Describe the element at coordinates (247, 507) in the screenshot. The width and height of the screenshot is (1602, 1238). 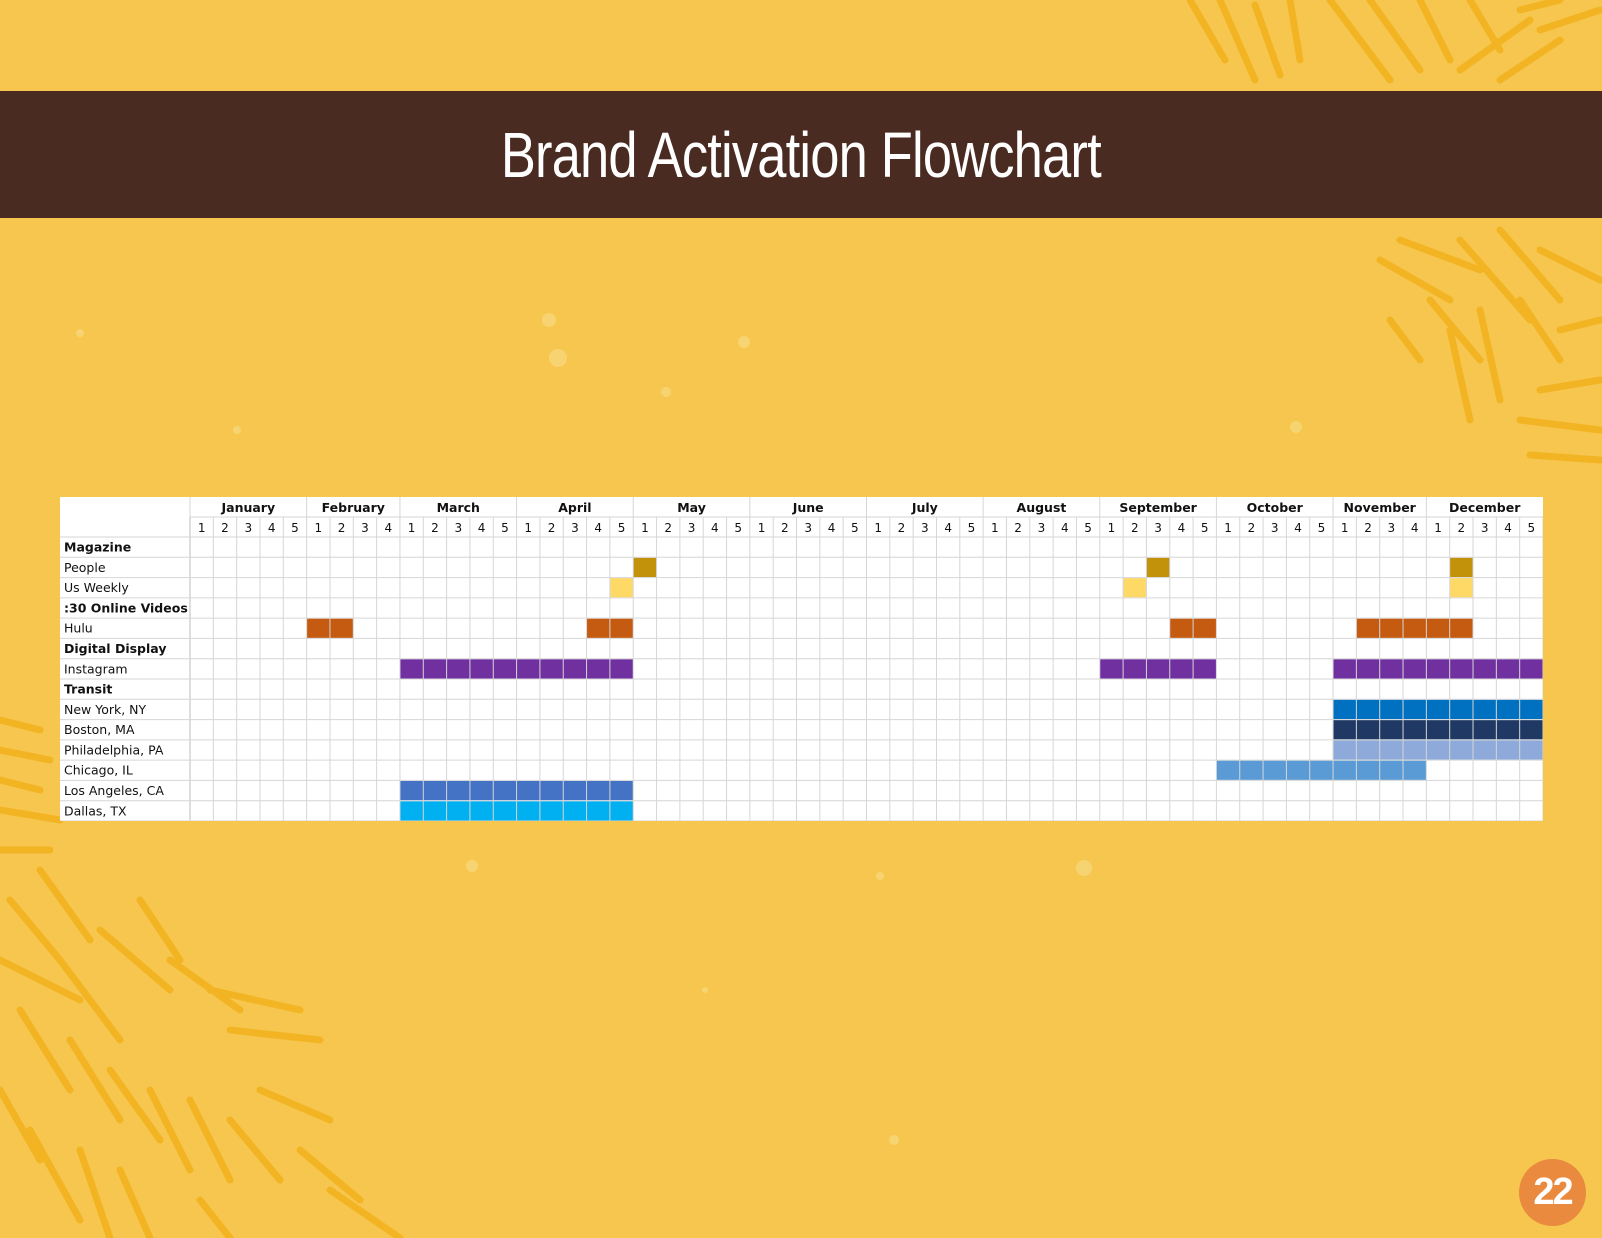
I see `month-label: January` at that location.